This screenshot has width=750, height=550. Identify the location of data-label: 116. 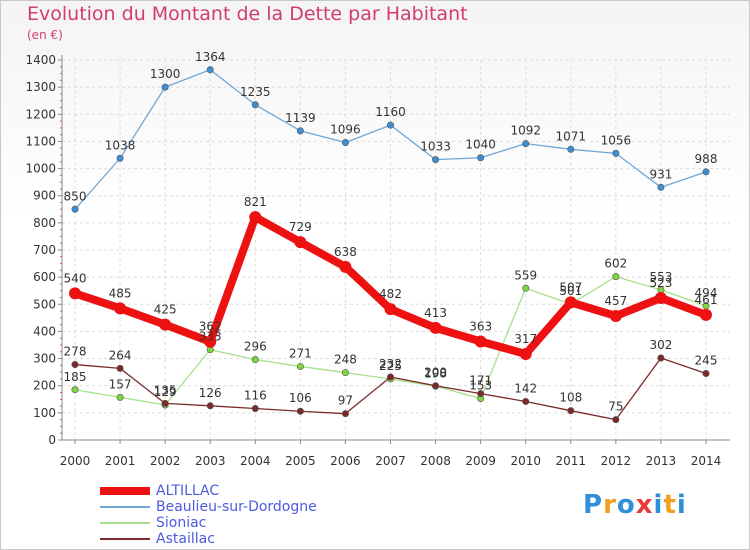
(255, 396).